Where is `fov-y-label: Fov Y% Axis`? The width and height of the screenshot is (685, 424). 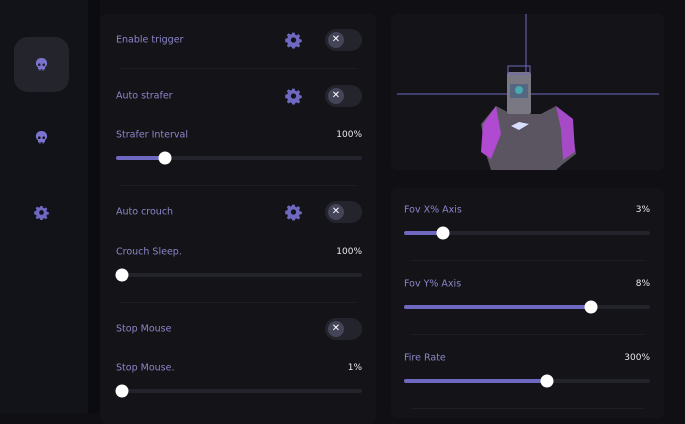
fov-y-label: Fov Y% Axis is located at coordinates (433, 284).